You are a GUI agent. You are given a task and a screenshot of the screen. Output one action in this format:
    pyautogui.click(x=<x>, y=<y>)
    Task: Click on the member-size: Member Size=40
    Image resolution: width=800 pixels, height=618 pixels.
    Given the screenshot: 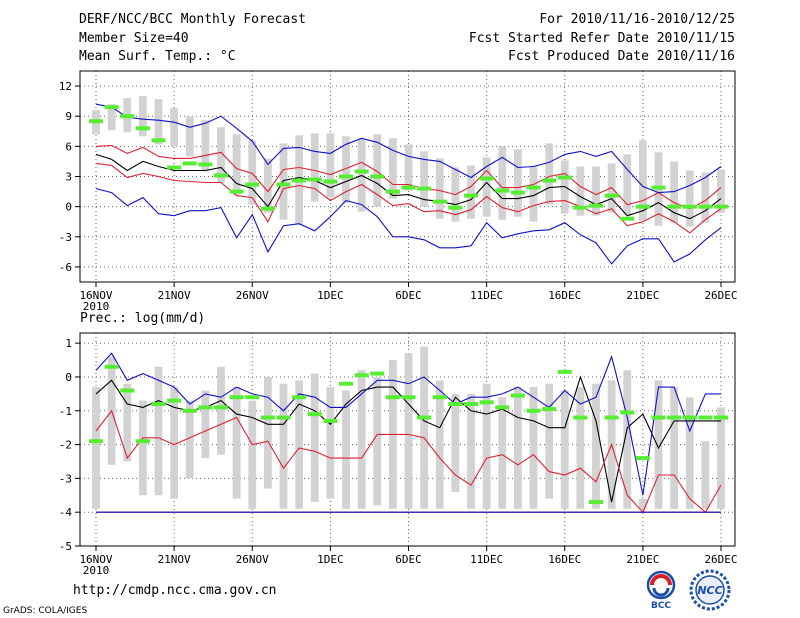 What is the action you would take?
    pyautogui.click(x=134, y=38)
    